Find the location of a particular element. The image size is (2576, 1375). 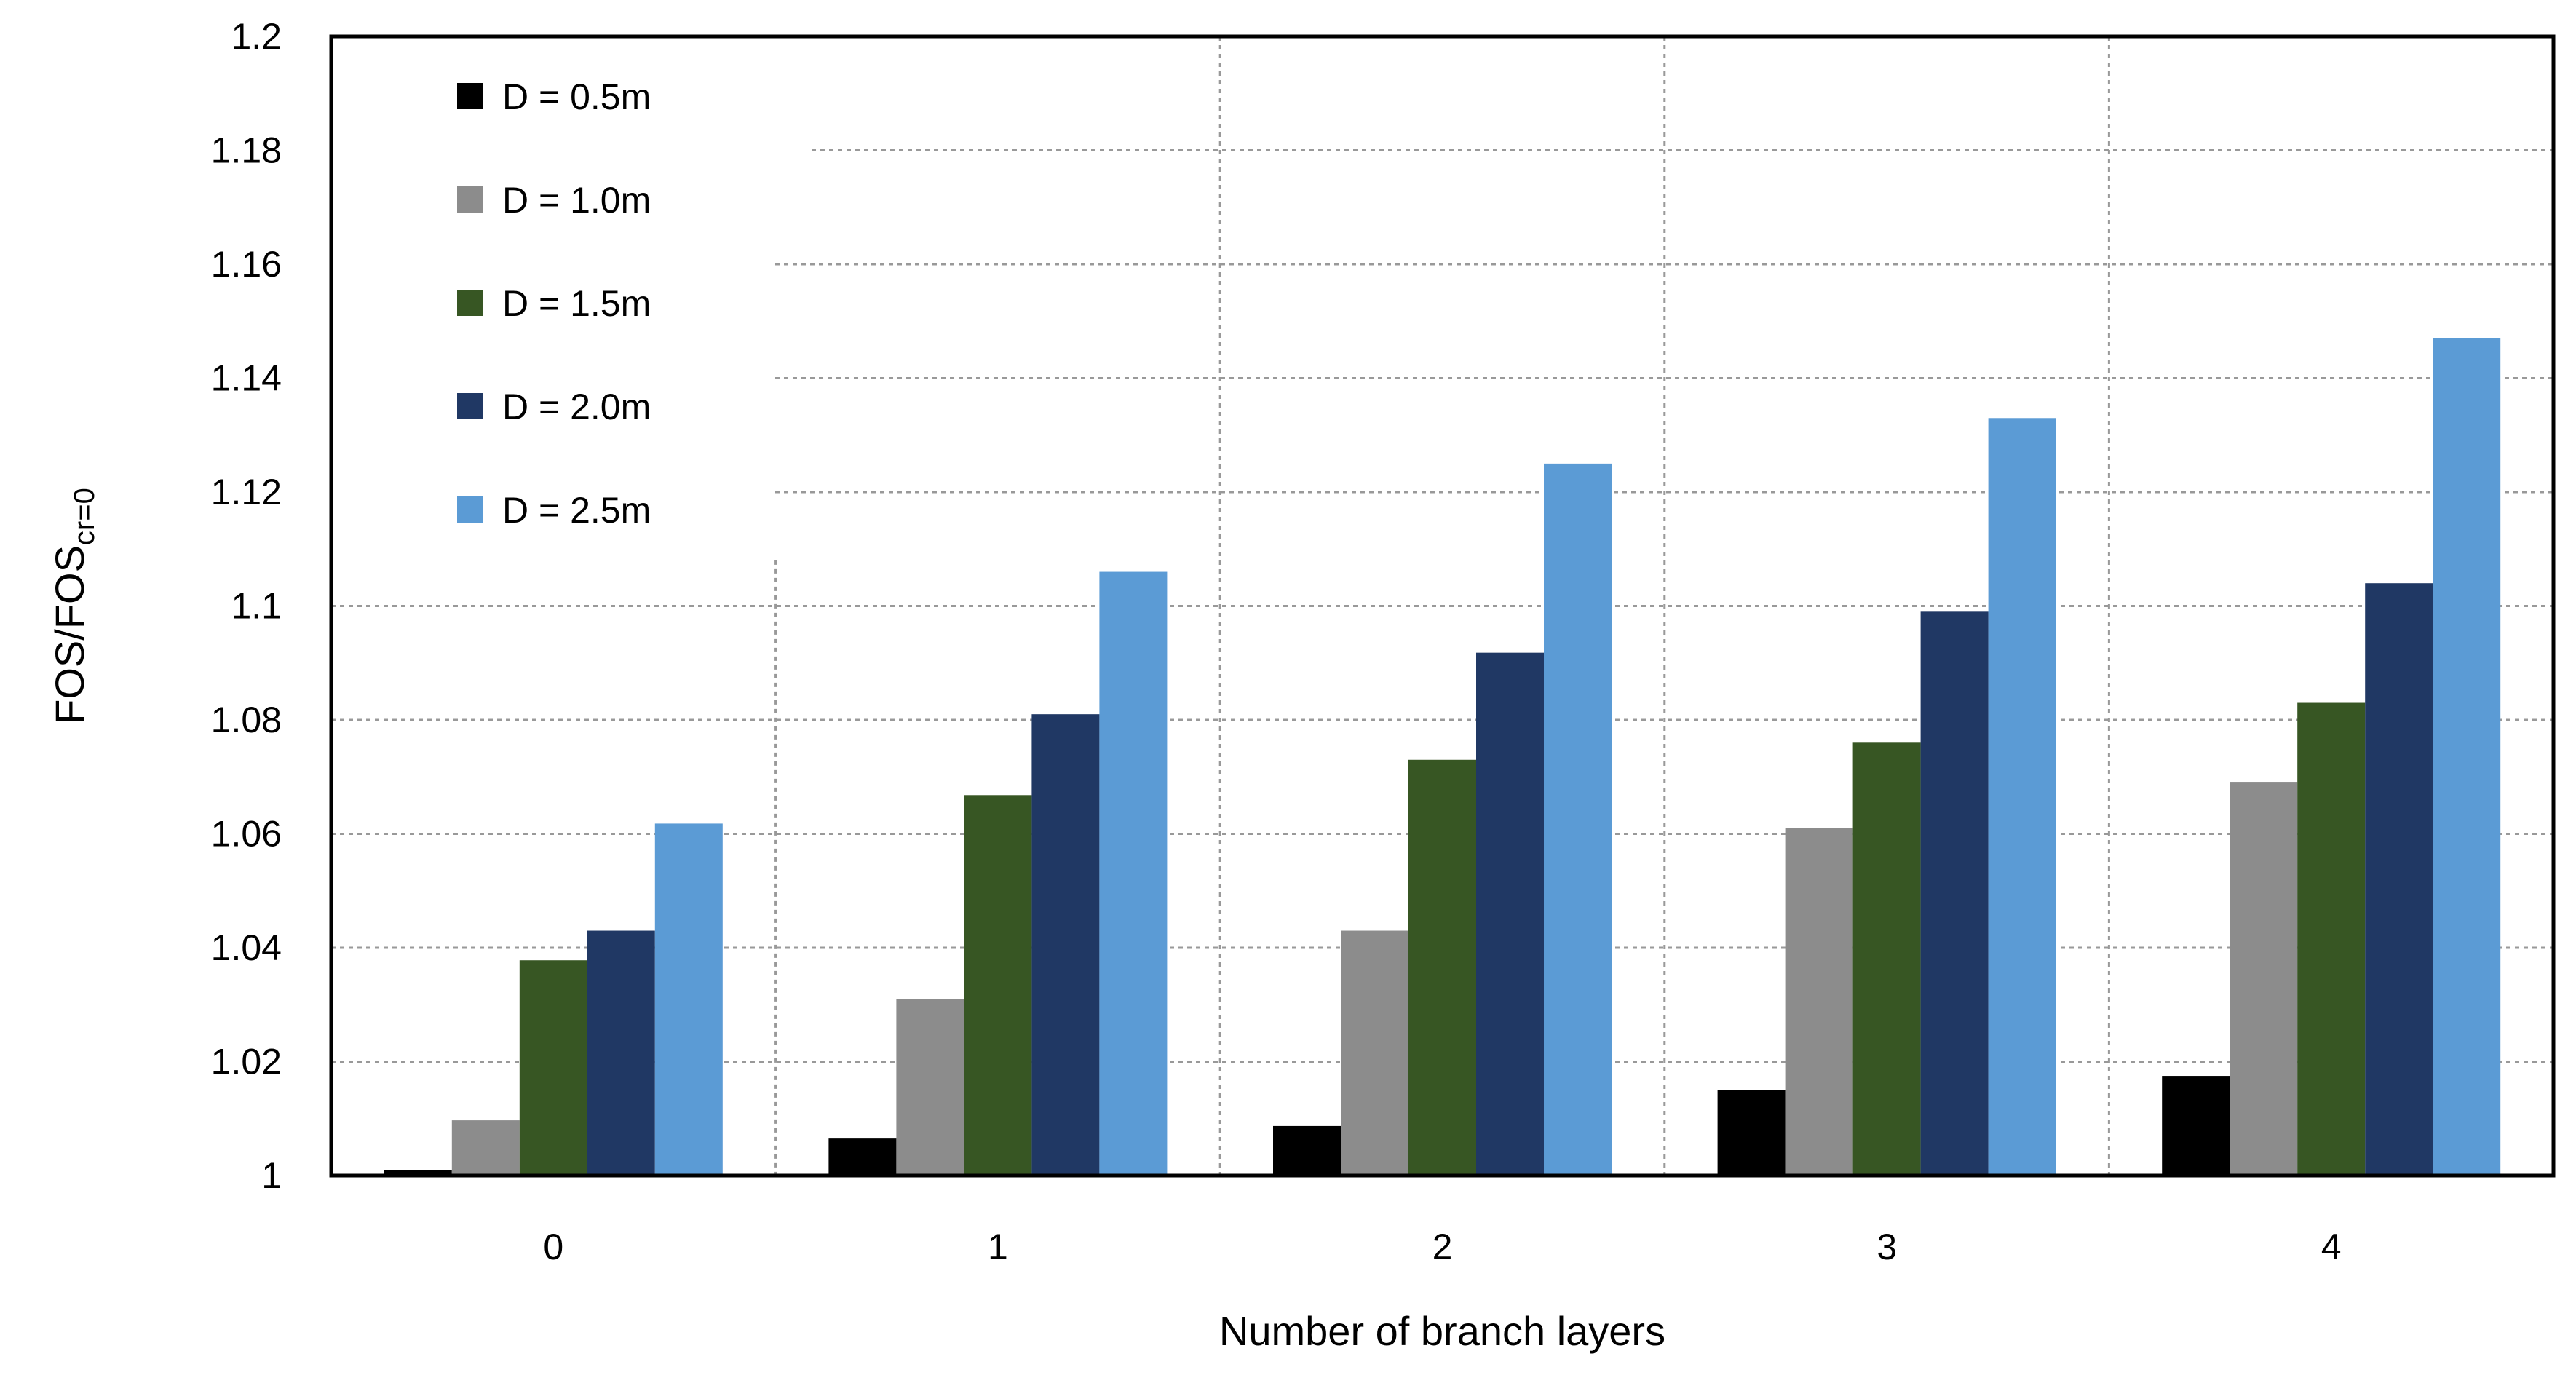

y-tick-label-6: 1.12 is located at coordinates (246, 492).